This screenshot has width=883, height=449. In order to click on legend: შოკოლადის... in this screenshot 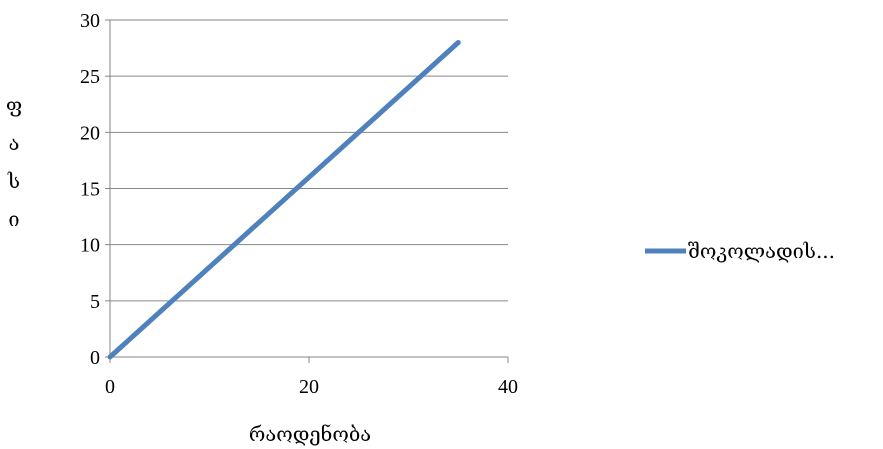, I will do `click(740, 251)`.